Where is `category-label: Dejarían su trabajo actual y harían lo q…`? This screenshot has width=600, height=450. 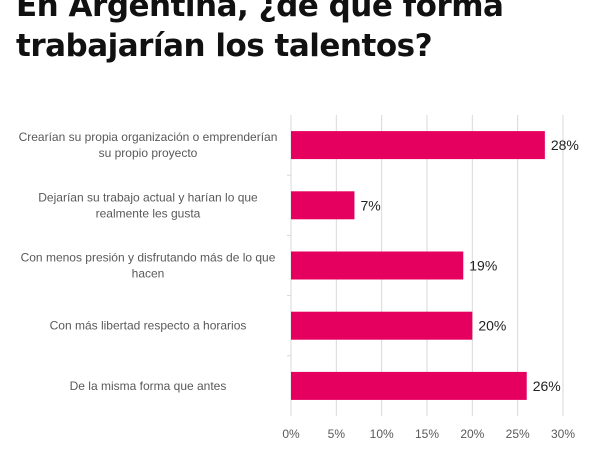
category-label: Dejarían su trabajo actual y harían lo q… is located at coordinates (148, 205).